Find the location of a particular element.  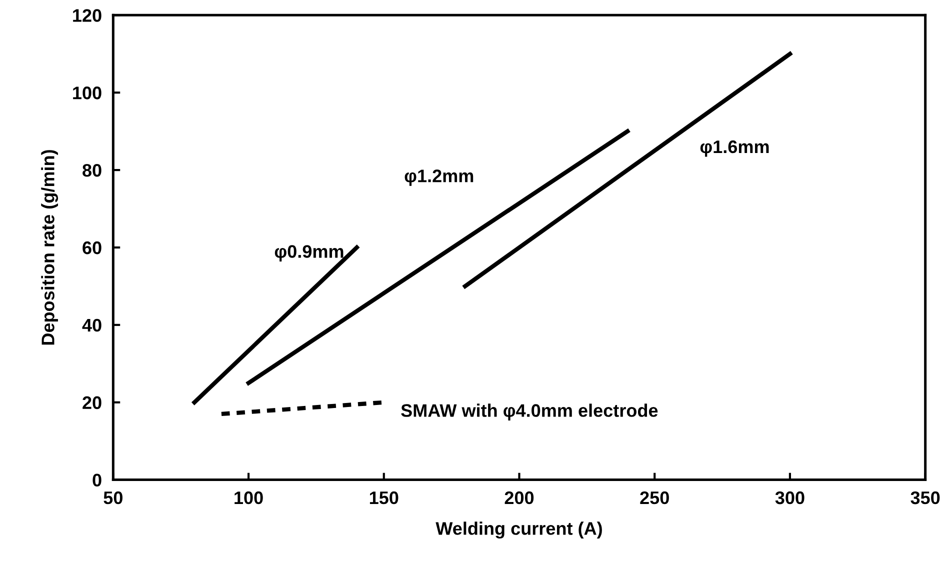

x-tick-label: 50 is located at coordinates (113, 497).